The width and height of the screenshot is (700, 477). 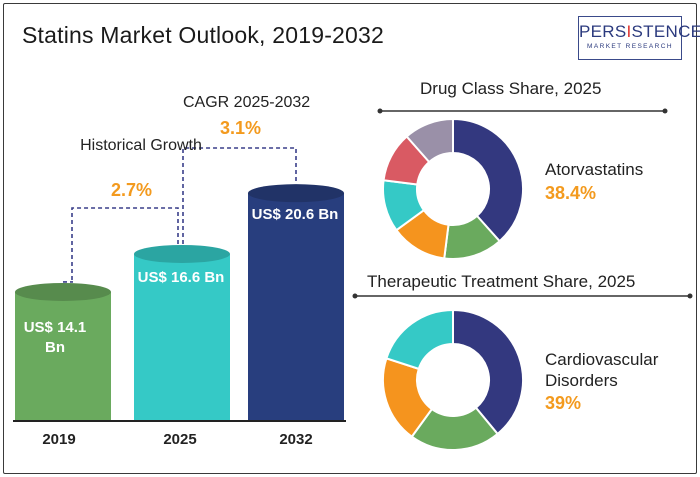 I want to click on drug-class-highlight-label: Atorvastatins, so click(x=594, y=169).